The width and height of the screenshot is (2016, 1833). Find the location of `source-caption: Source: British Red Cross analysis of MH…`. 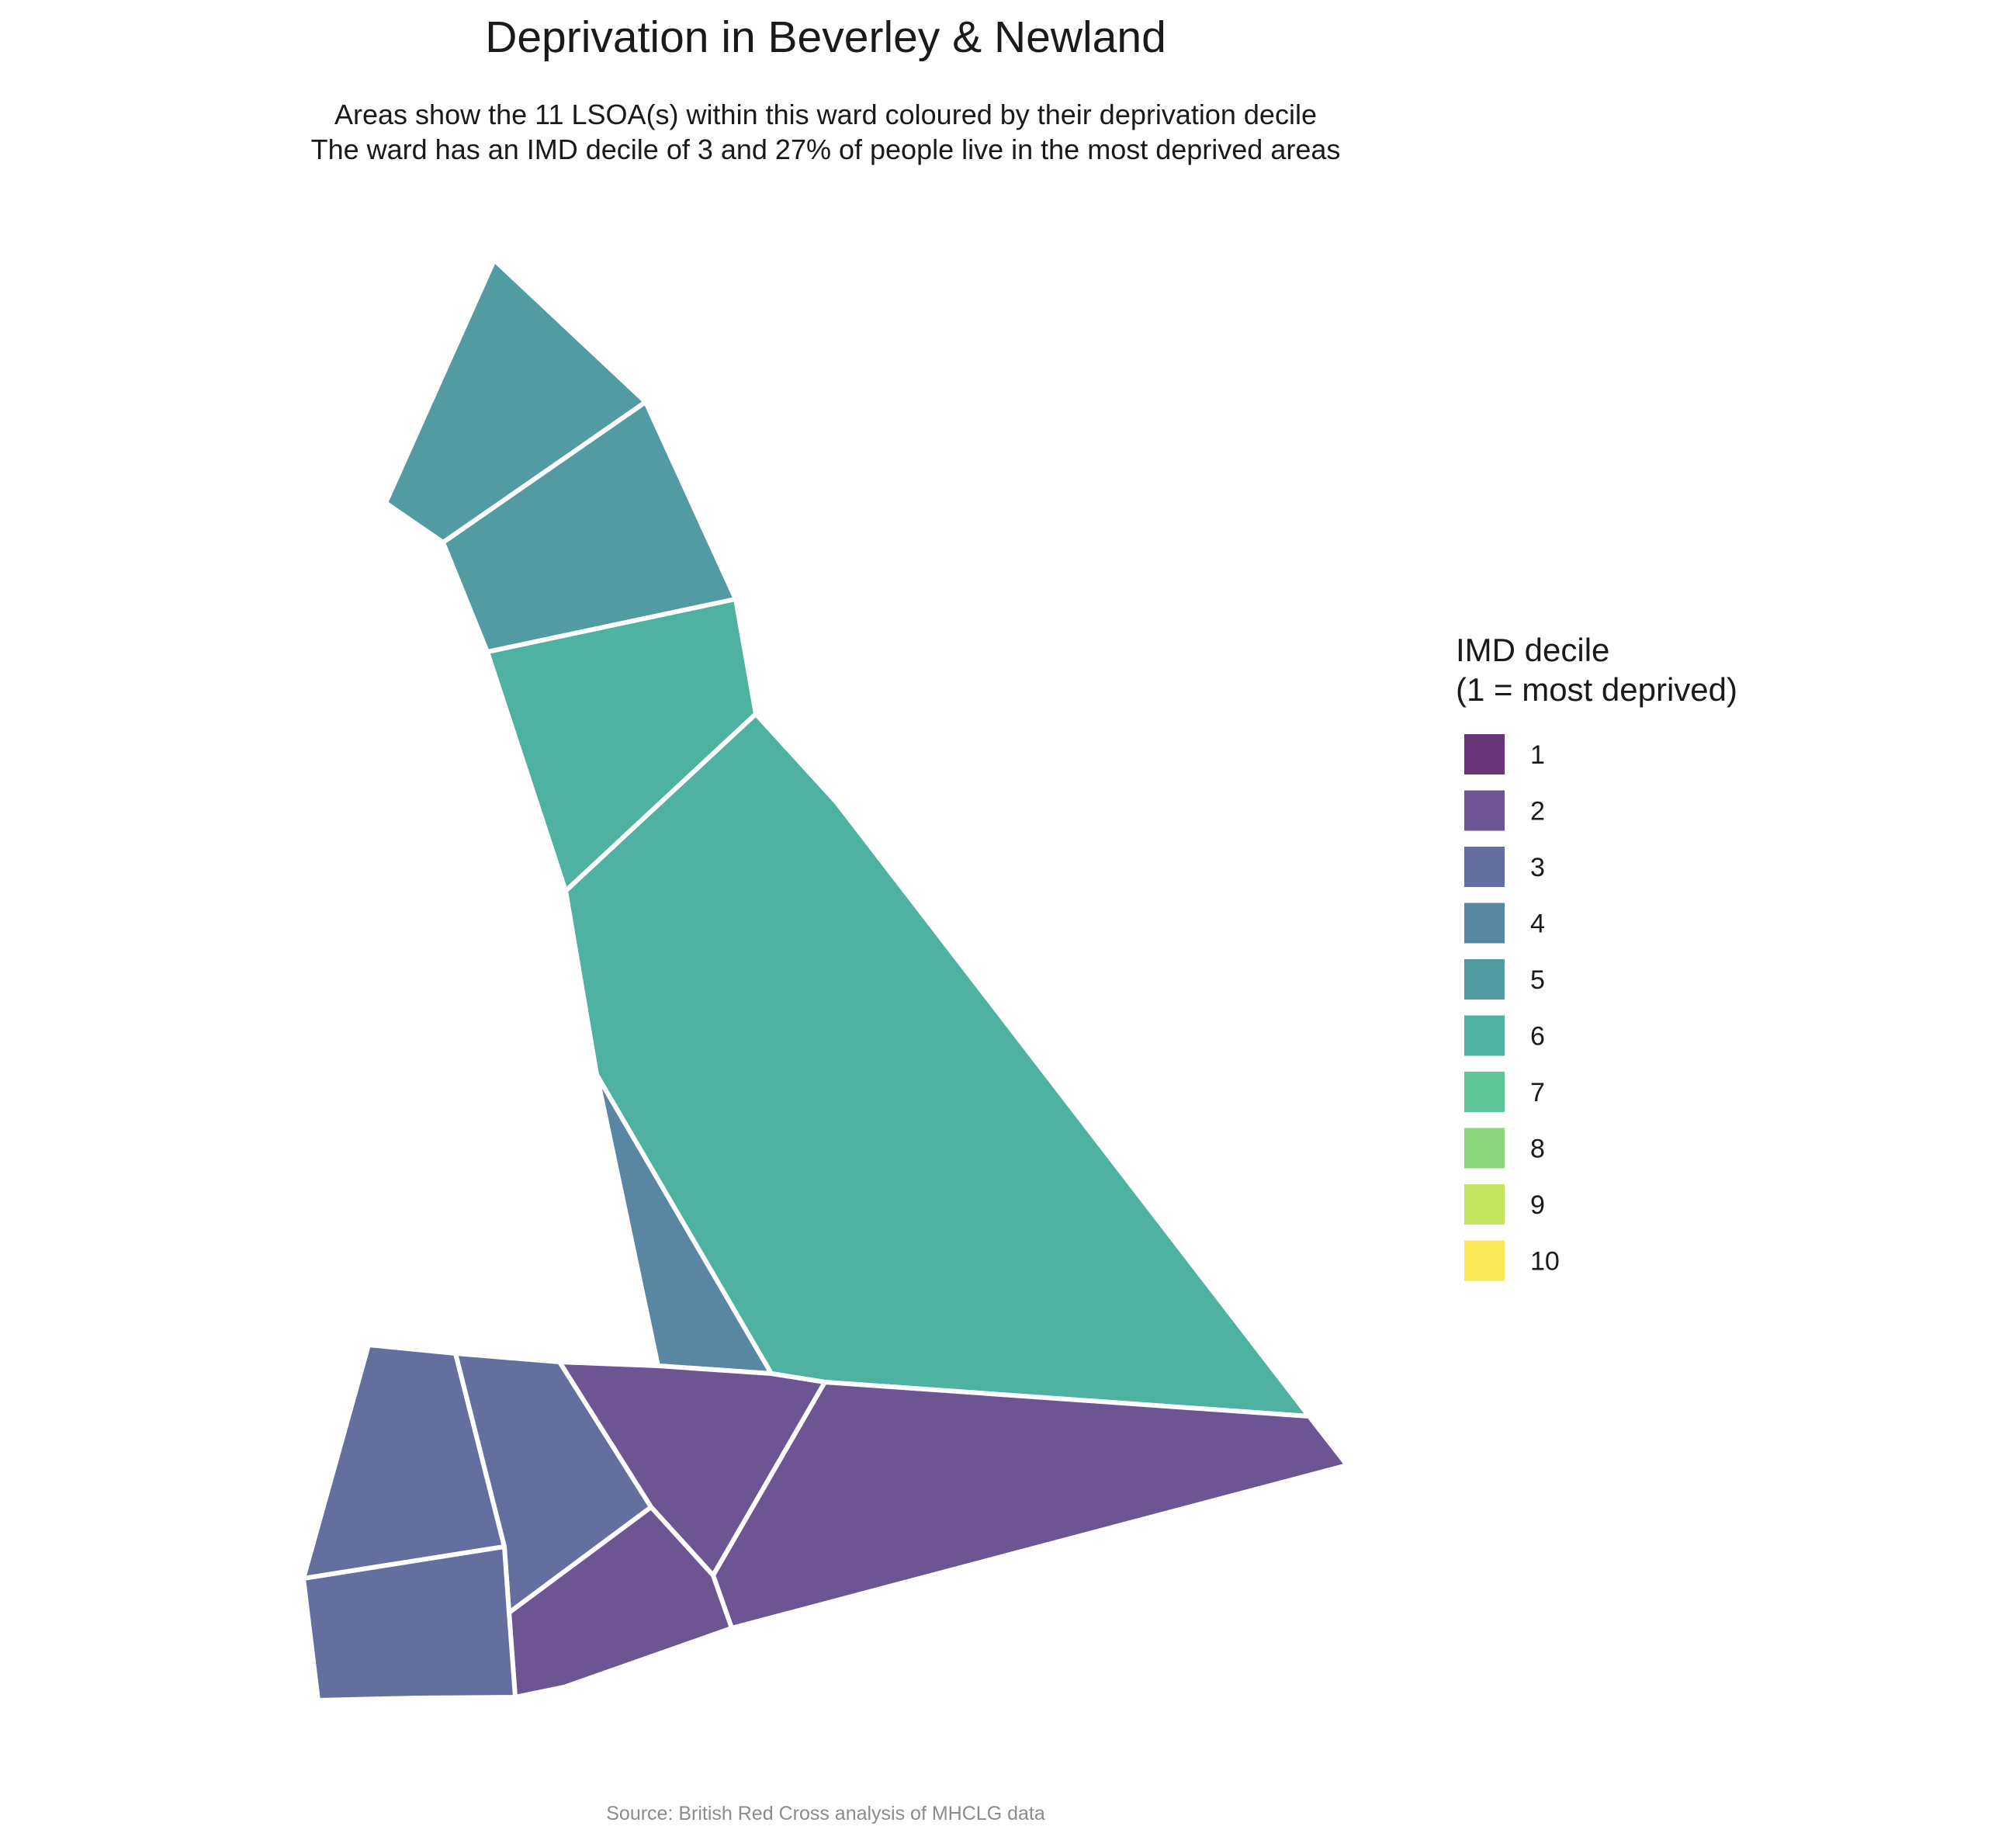

source-caption: Source: British Red Cross analysis of MH… is located at coordinates (825, 1814).